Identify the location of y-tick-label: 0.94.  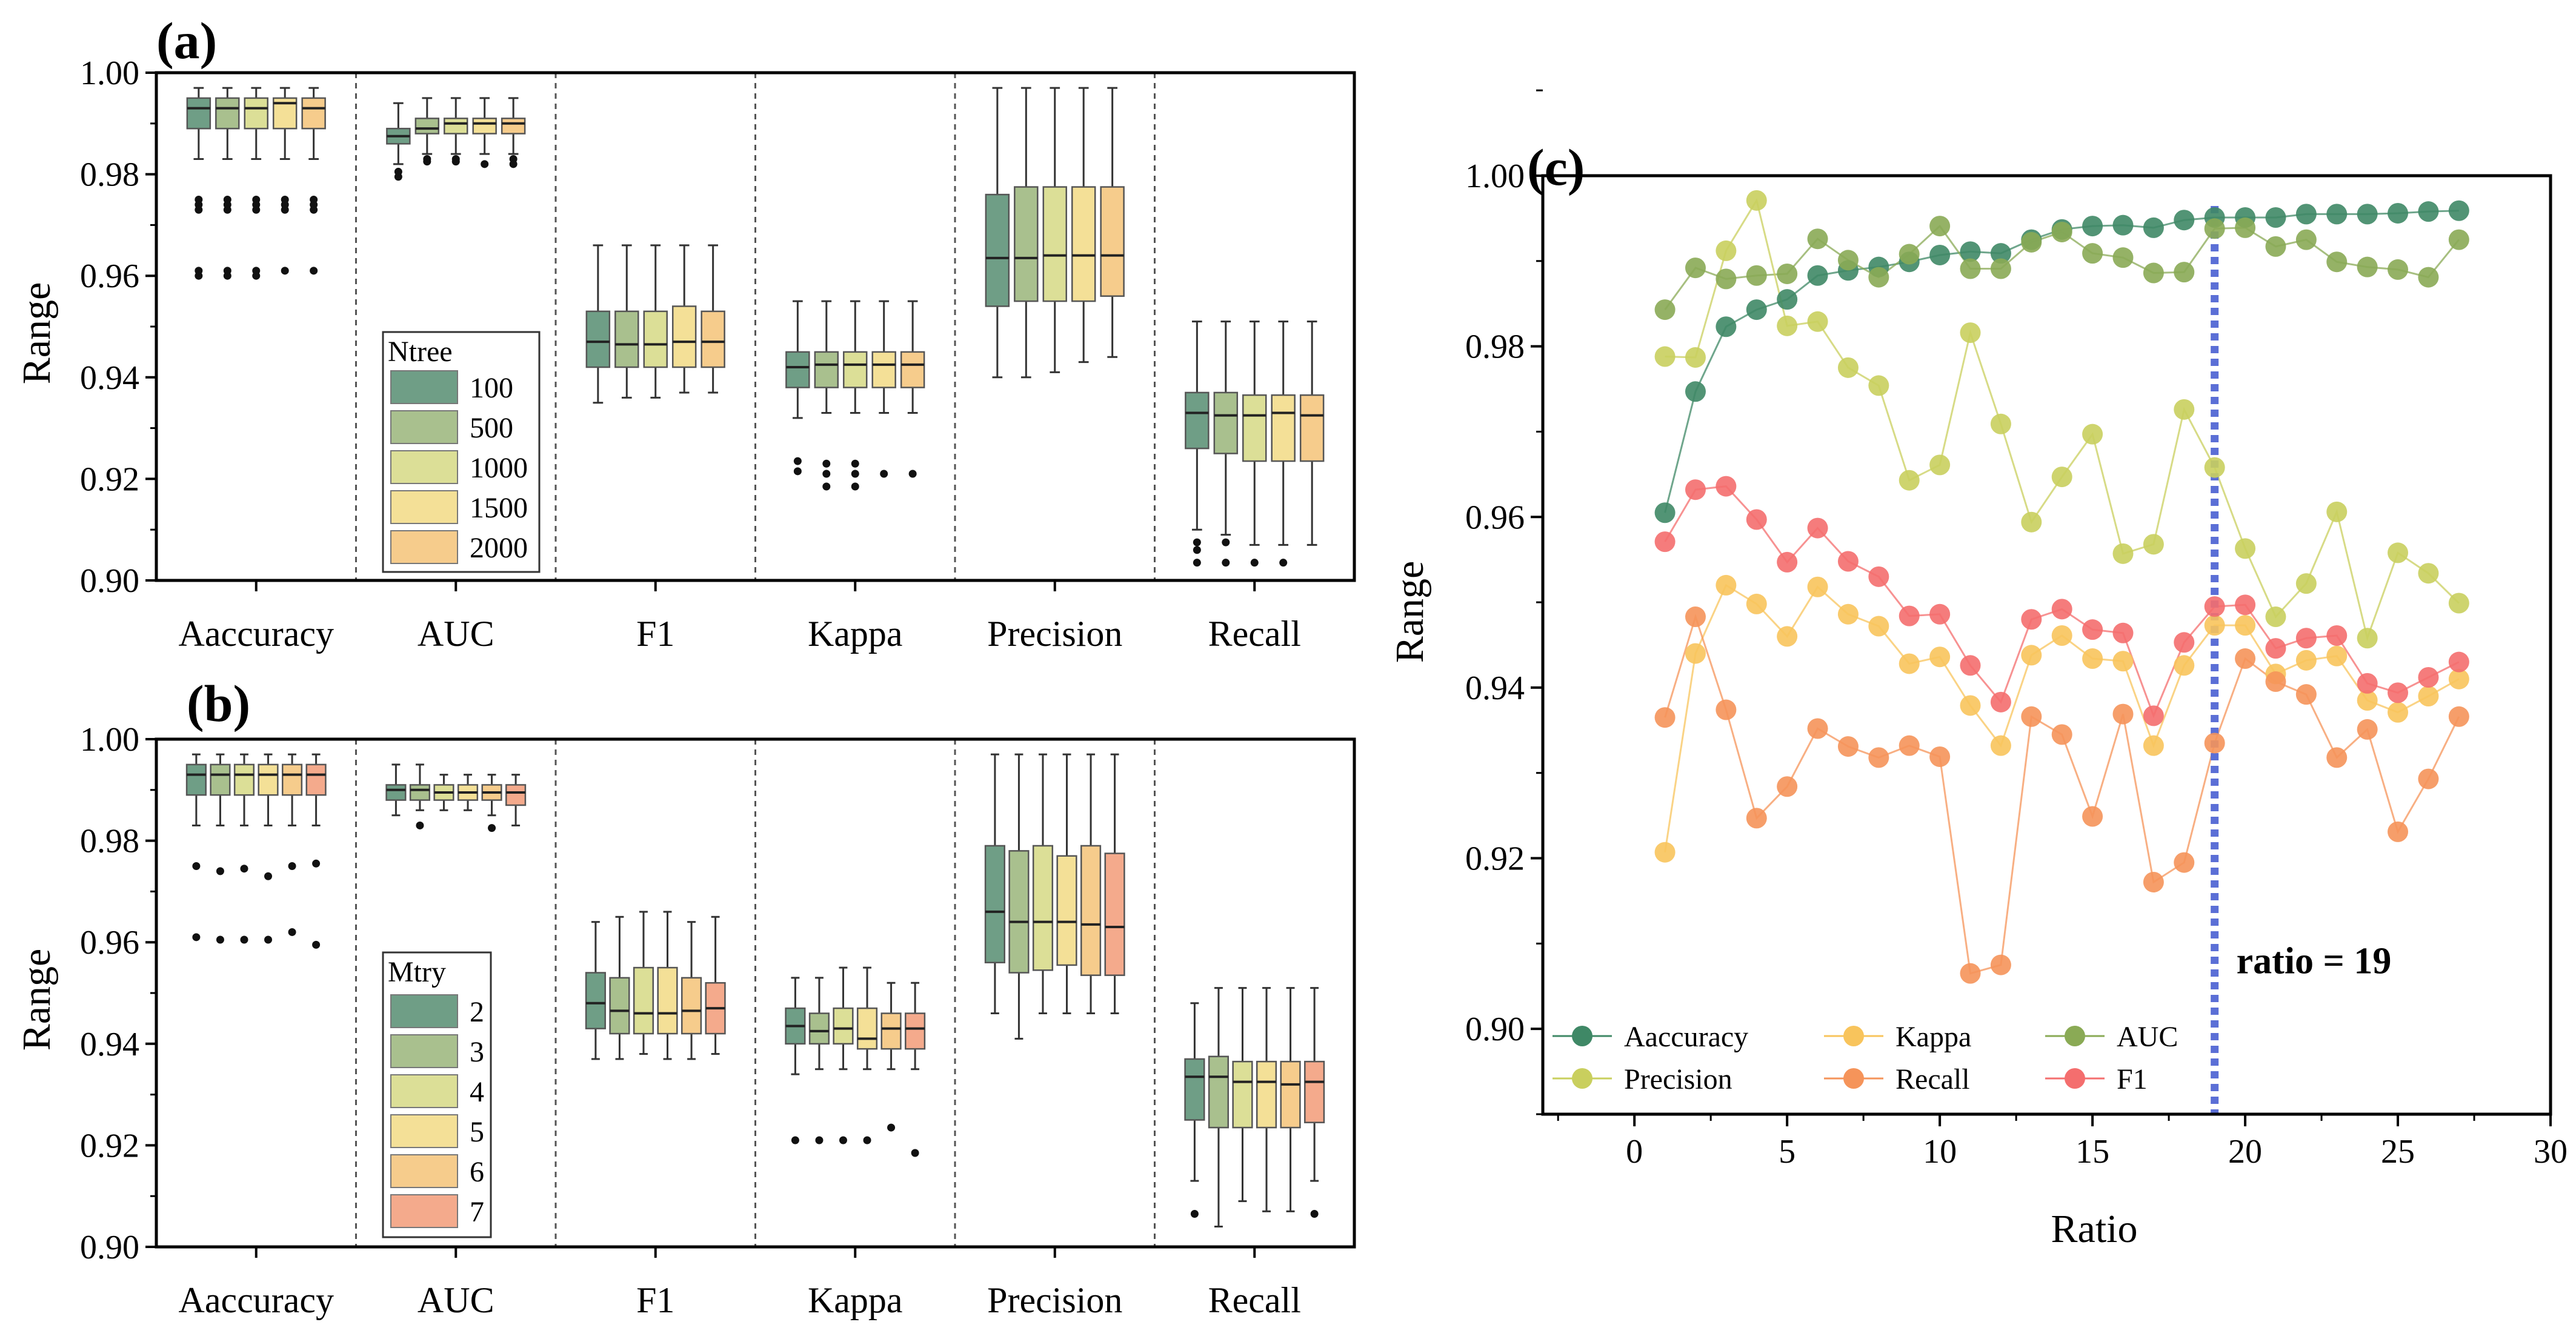
(109, 1045).